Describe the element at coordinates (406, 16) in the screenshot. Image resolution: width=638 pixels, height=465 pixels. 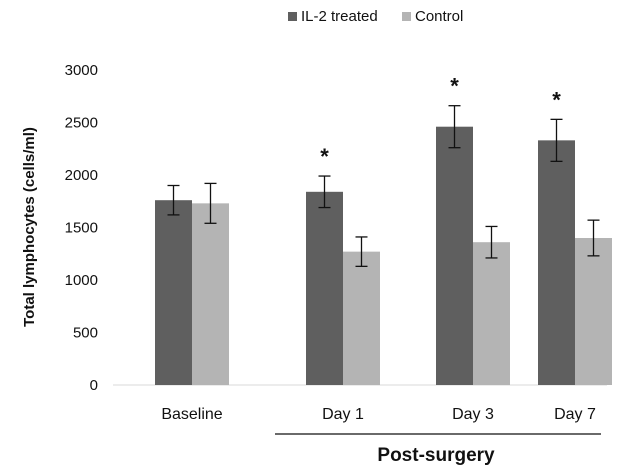
I see `legend-swatch-control` at that location.